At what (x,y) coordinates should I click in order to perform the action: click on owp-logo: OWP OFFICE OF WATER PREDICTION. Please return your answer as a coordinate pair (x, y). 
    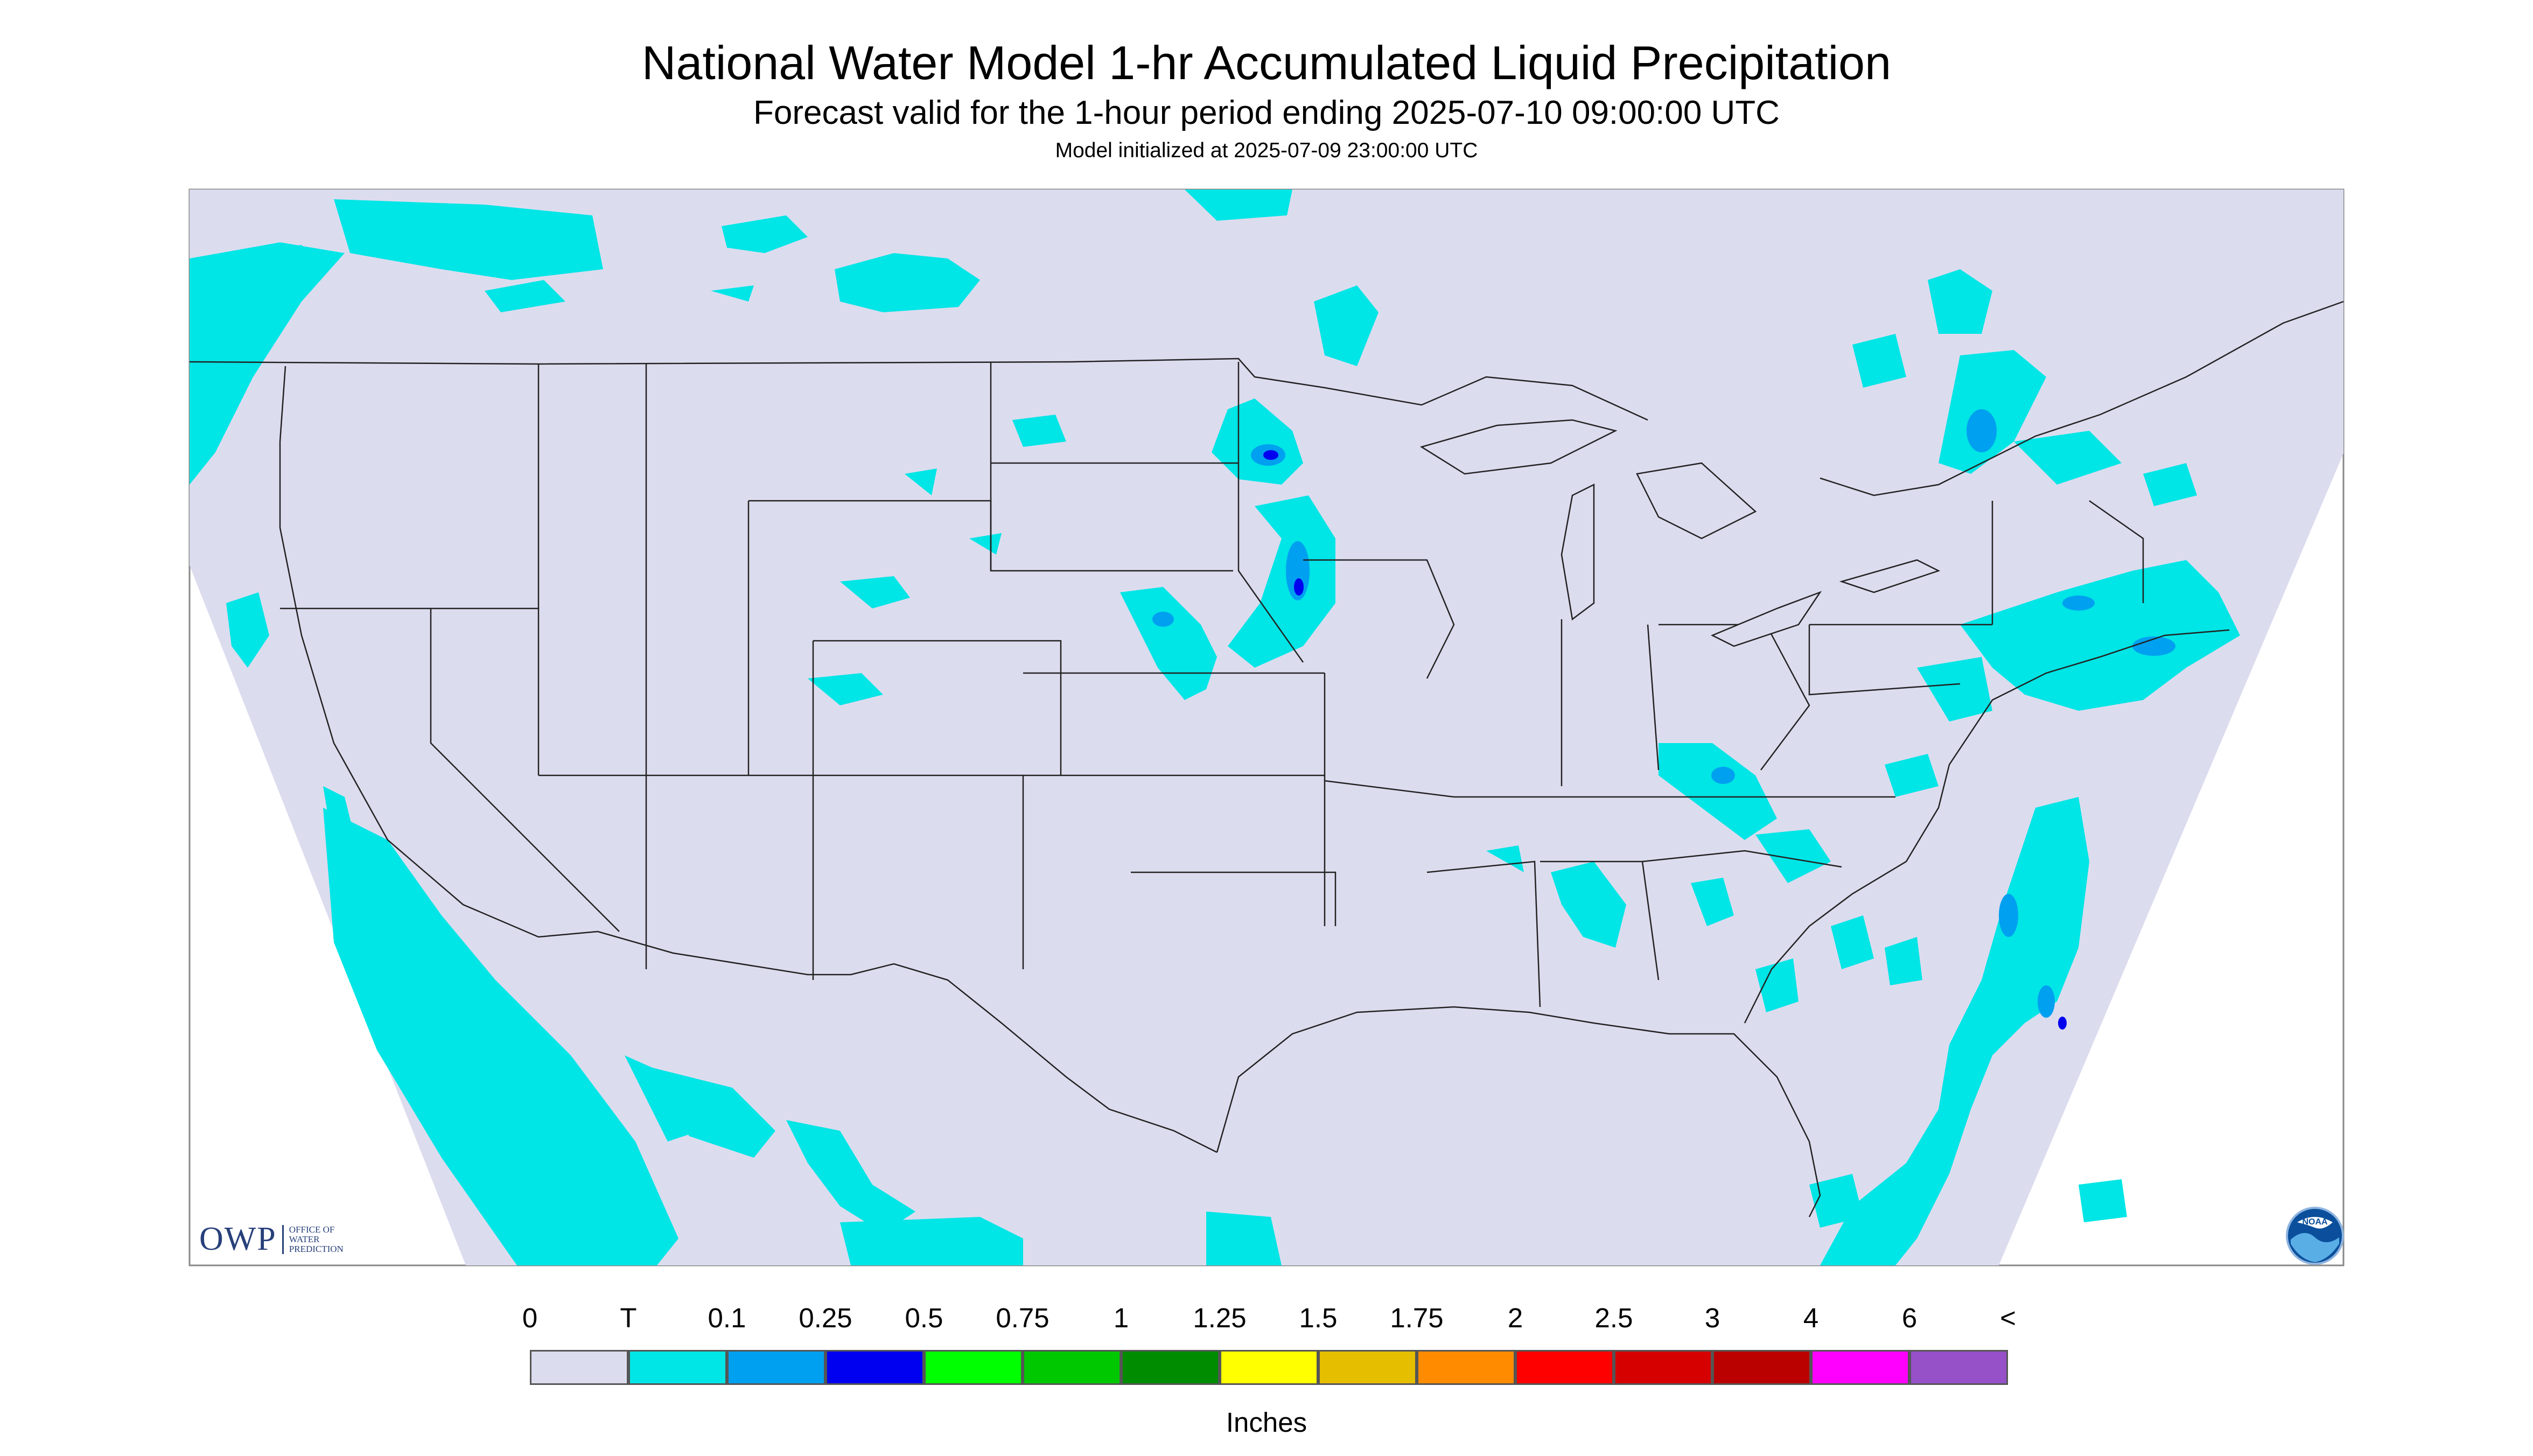
    Looking at the image, I should click on (271, 1239).